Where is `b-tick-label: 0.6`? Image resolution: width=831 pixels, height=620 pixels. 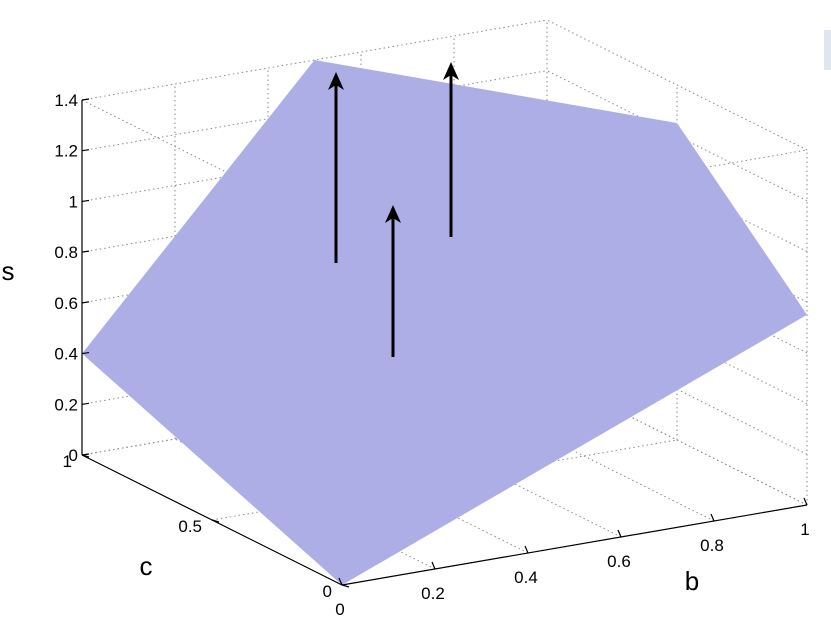
b-tick-label: 0.6 is located at coordinates (619, 561).